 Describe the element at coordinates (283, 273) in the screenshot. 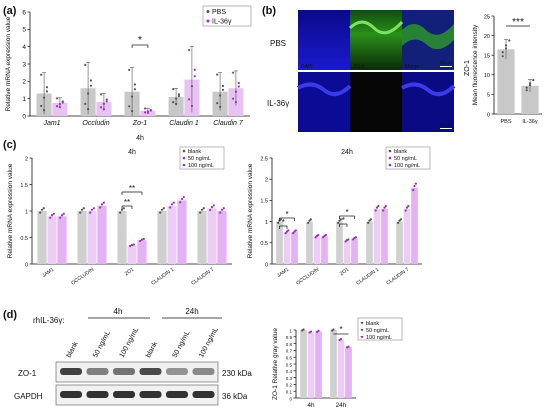

I see `x-tick-label: JAM1` at that location.